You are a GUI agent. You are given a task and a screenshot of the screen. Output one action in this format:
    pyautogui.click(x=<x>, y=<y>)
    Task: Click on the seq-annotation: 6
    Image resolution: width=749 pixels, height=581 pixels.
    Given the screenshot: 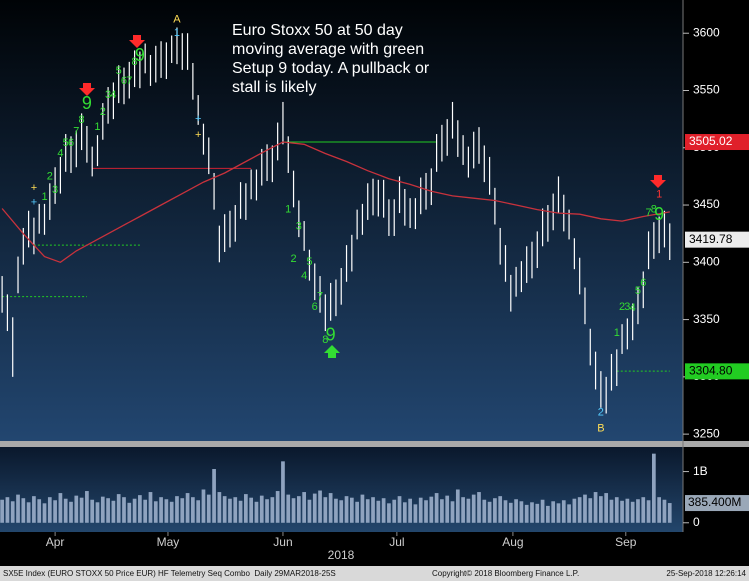 What is the action you would take?
    pyautogui.click(x=124, y=81)
    